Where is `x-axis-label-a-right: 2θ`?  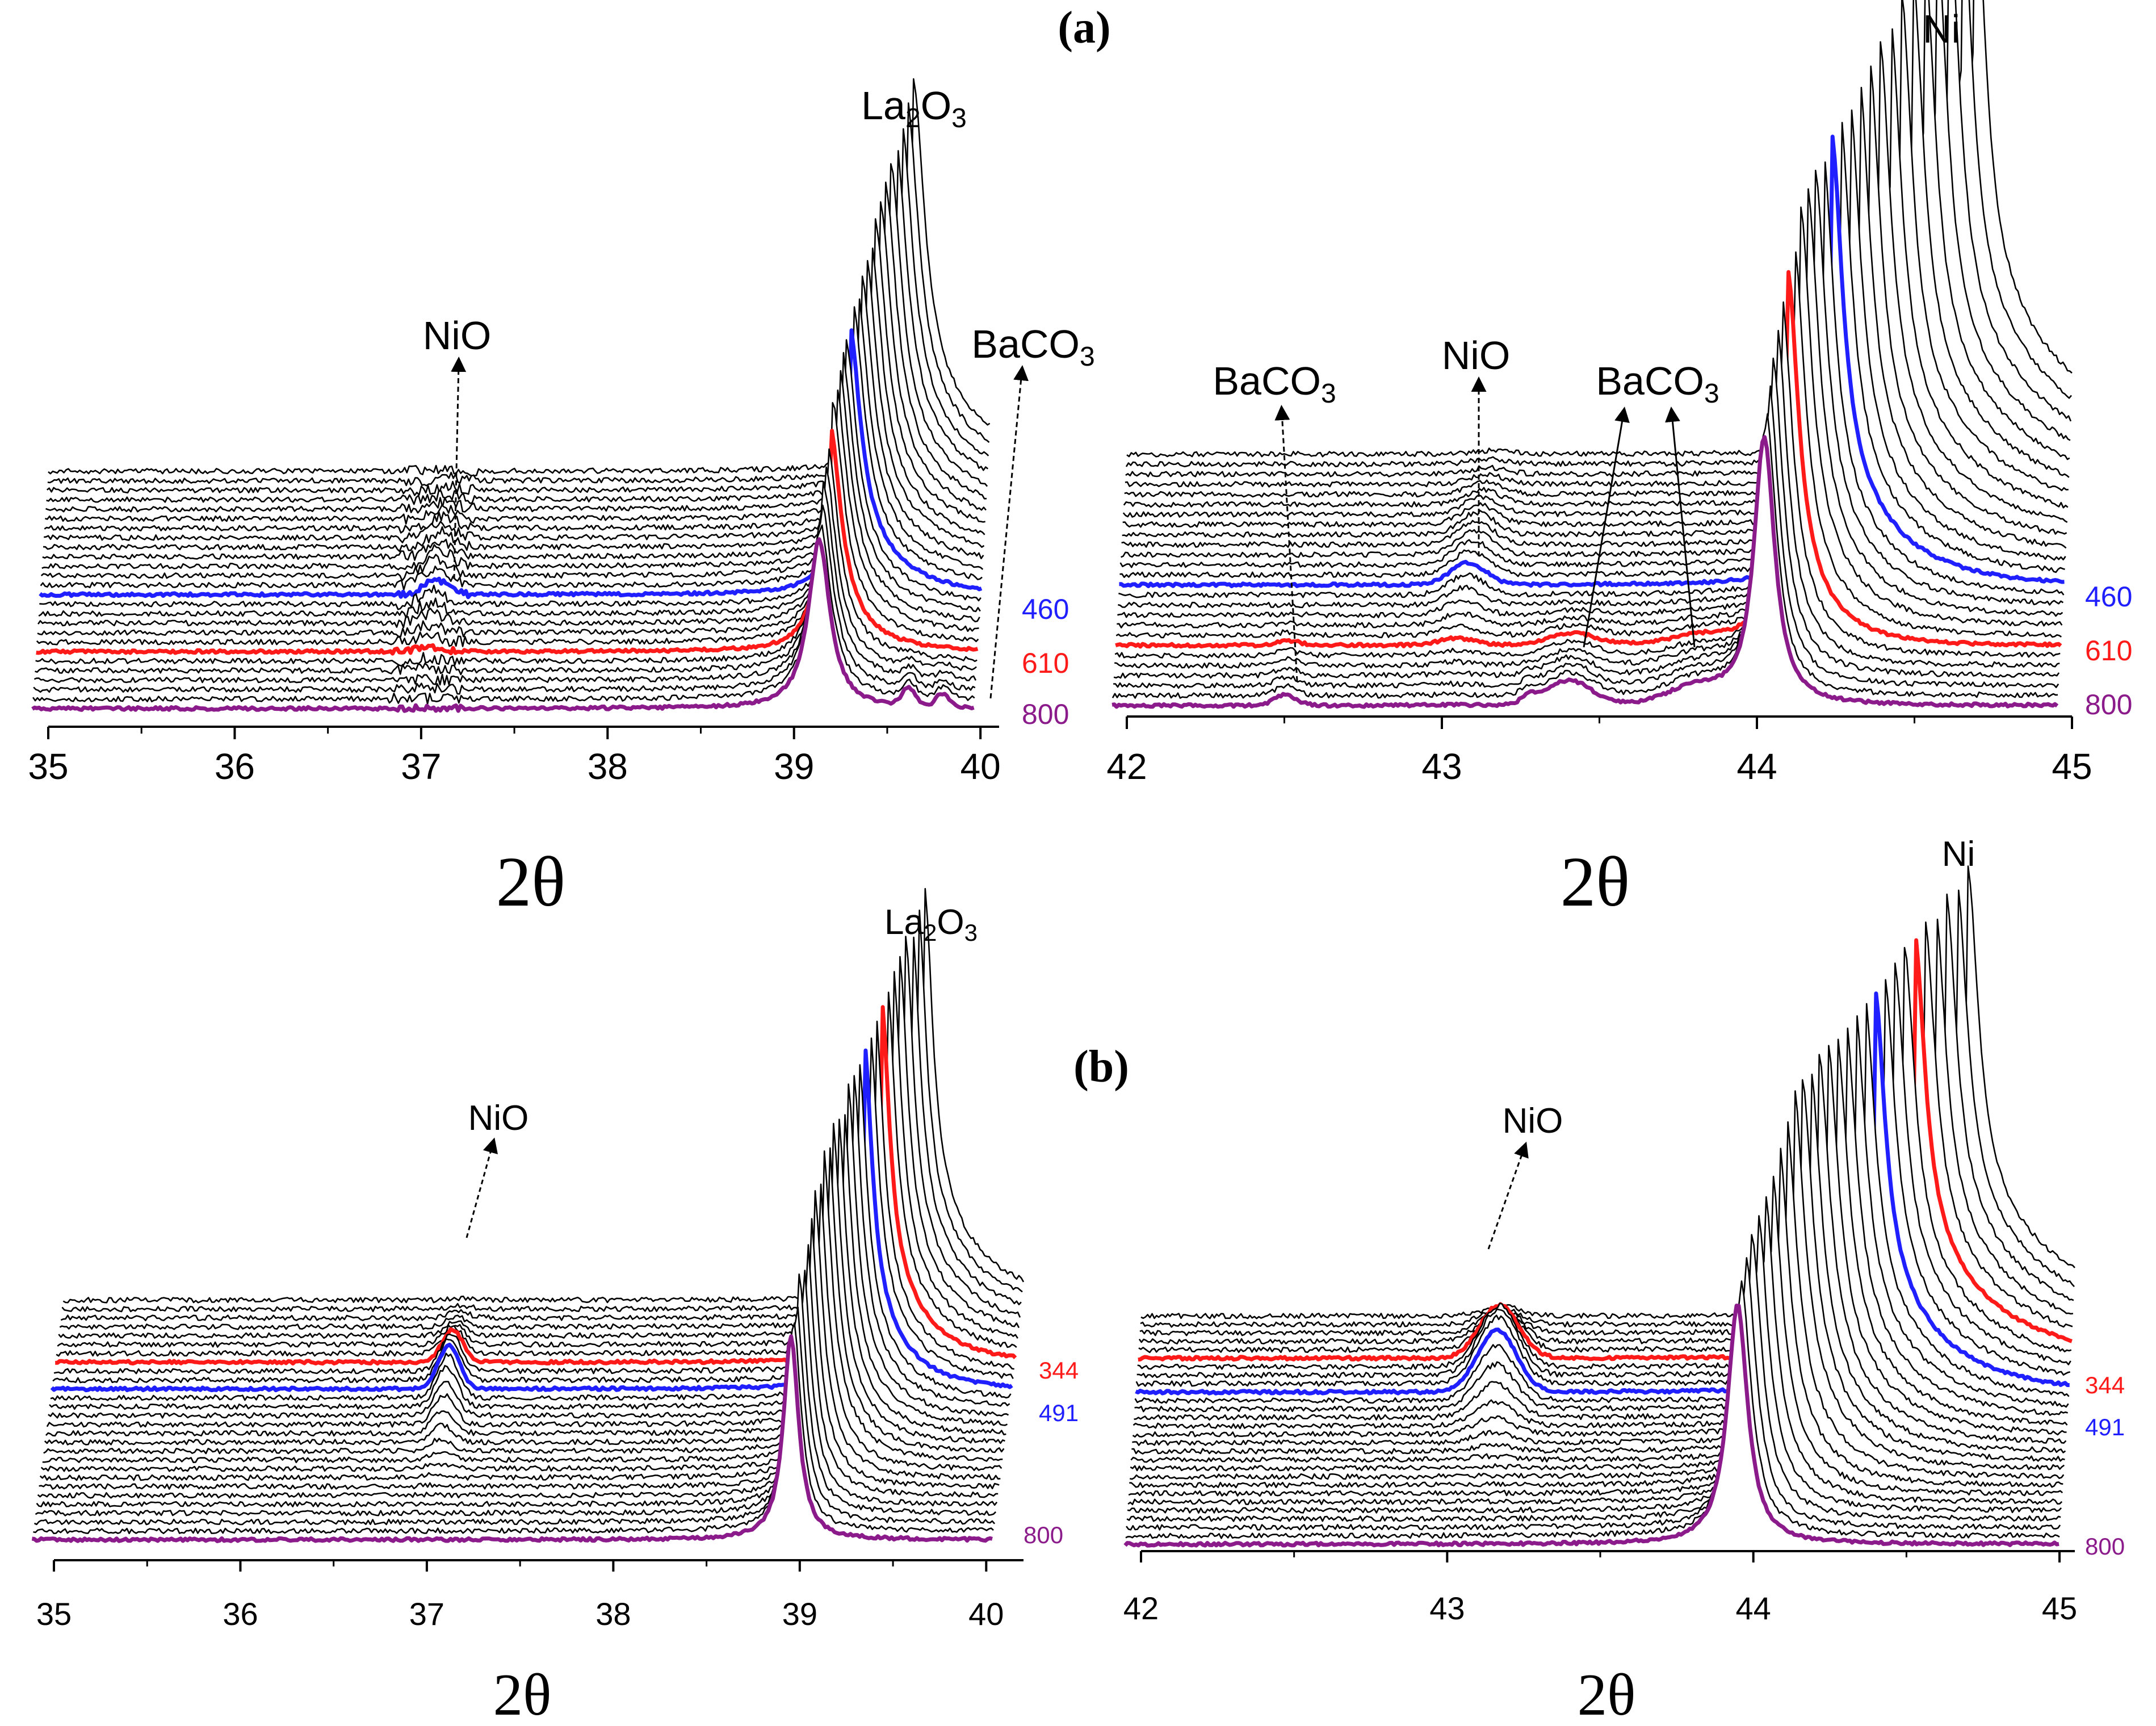
x-axis-label-a-right: 2θ is located at coordinates (1596, 882).